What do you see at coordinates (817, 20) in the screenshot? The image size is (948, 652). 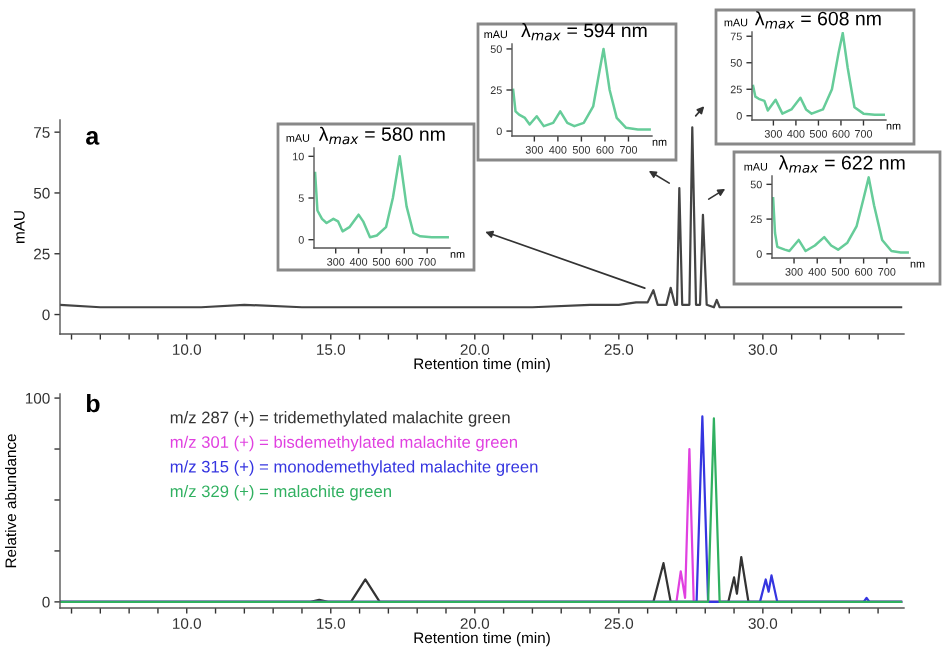 I see `chart-title: λ$_{max}$ = 608 nm` at bounding box center [817, 20].